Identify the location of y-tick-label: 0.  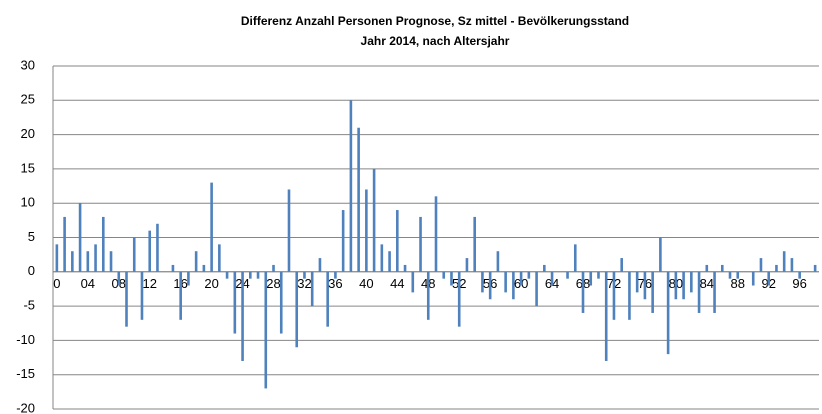
(31, 270).